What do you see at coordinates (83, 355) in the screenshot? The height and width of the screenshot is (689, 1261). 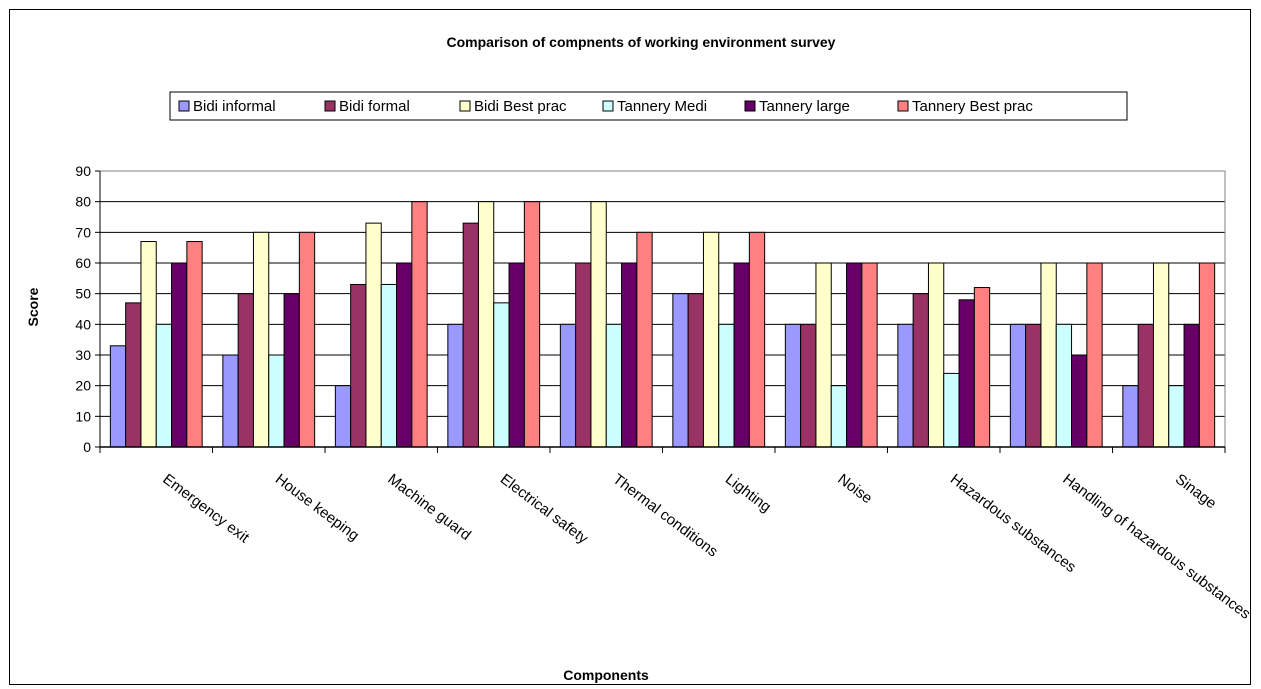 I see `y-tick-label: 30` at bounding box center [83, 355].